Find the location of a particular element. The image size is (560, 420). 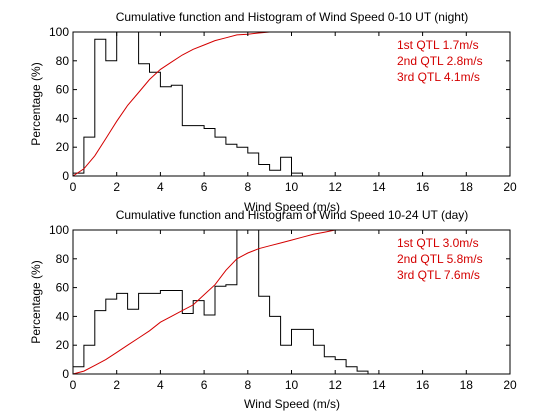

quartile-3-annotation: 3rd QTL 4.1m/s is located at coordinates (438, 77).